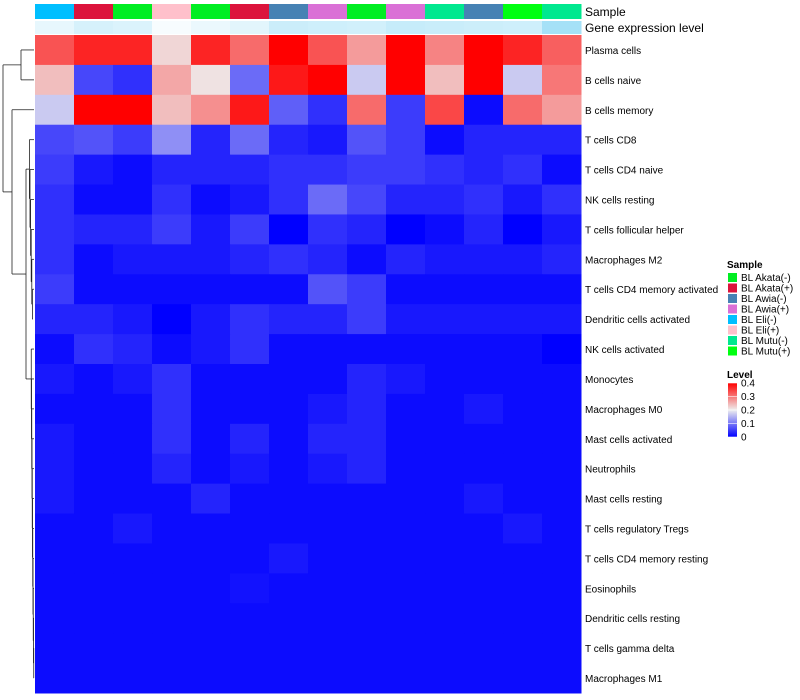 The image size is (800, 700). What do you see at coordinates (764, 341) in the screenshot?
I see `legend-label: BL Mutu(-)` at bounding box center [764, 341].